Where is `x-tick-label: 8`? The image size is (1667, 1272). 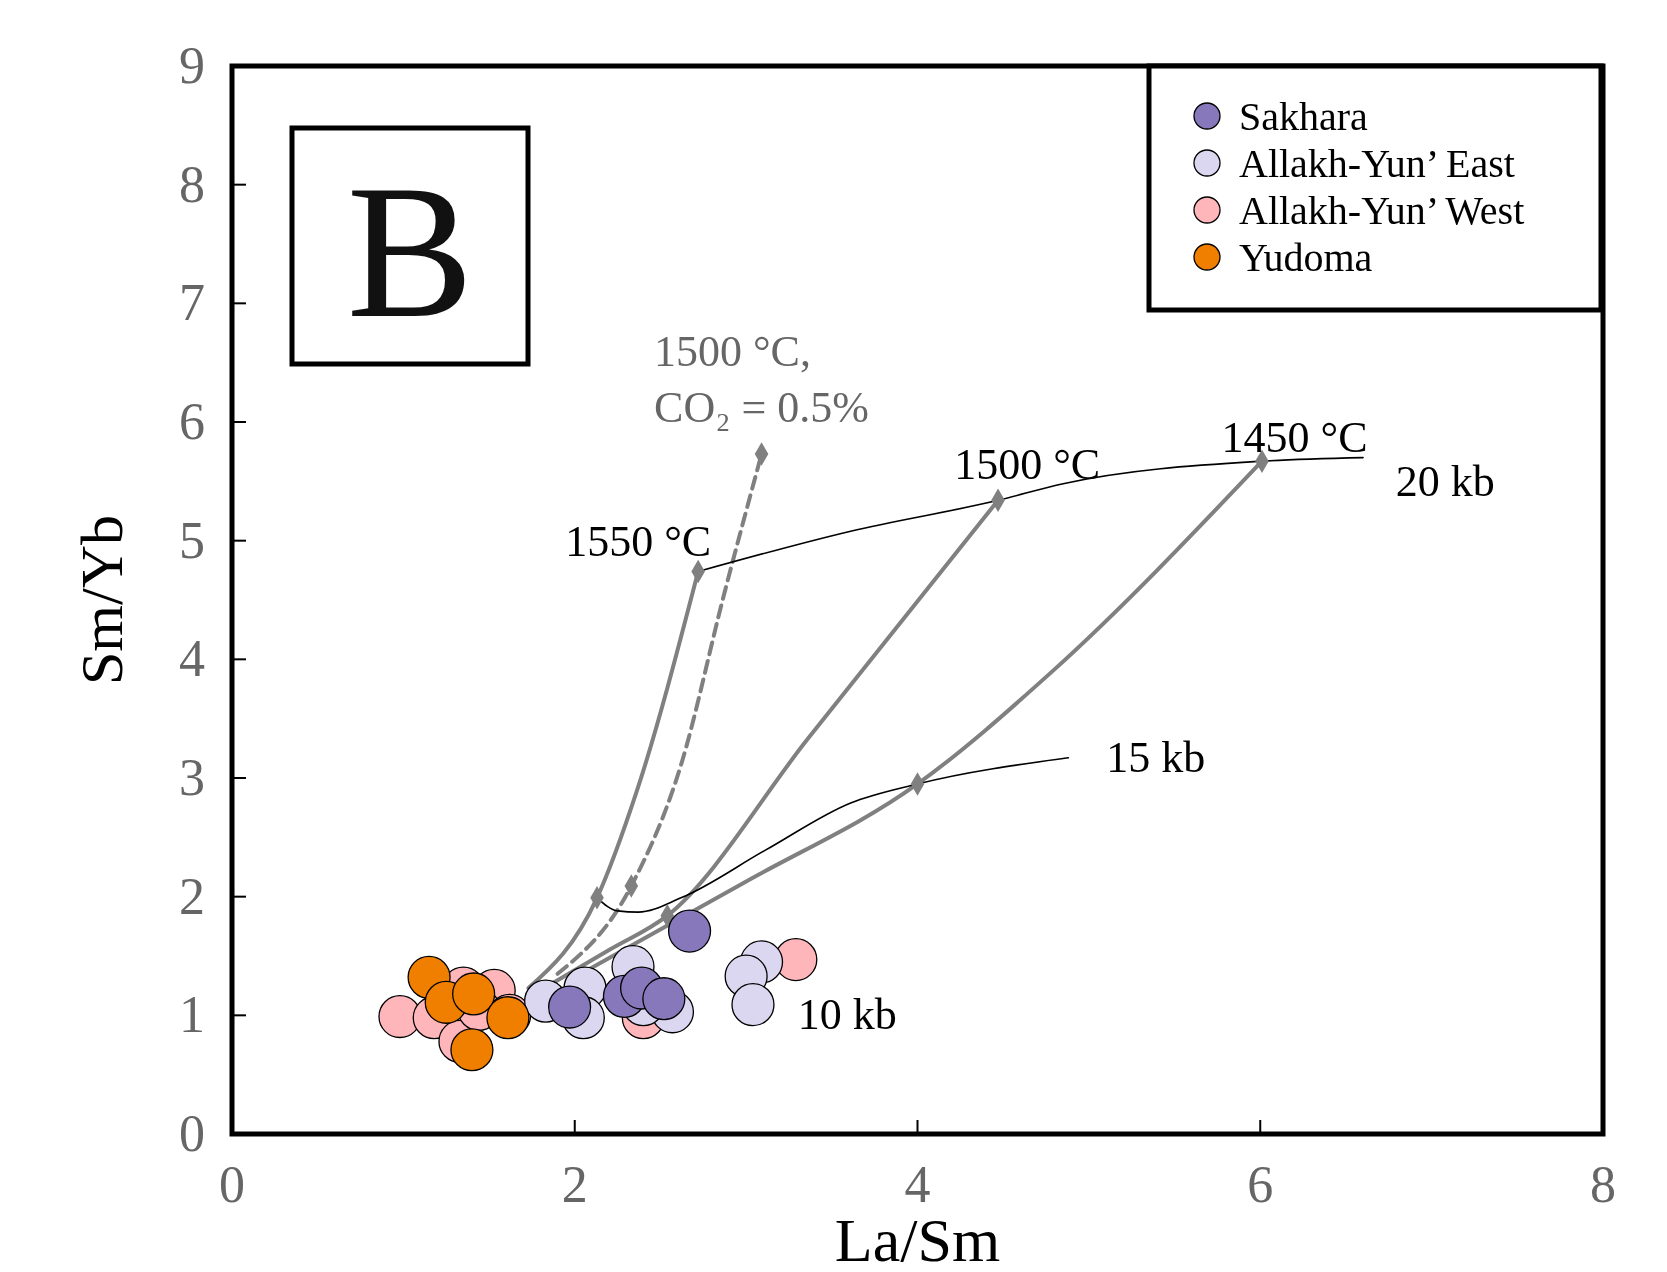
x-tick-label: 8 is located at coordinates (1603, 1184).